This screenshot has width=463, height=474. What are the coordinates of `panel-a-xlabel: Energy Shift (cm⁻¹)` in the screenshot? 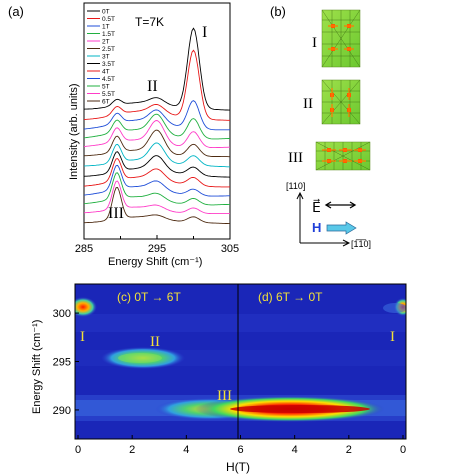 It's located at (155, 262).